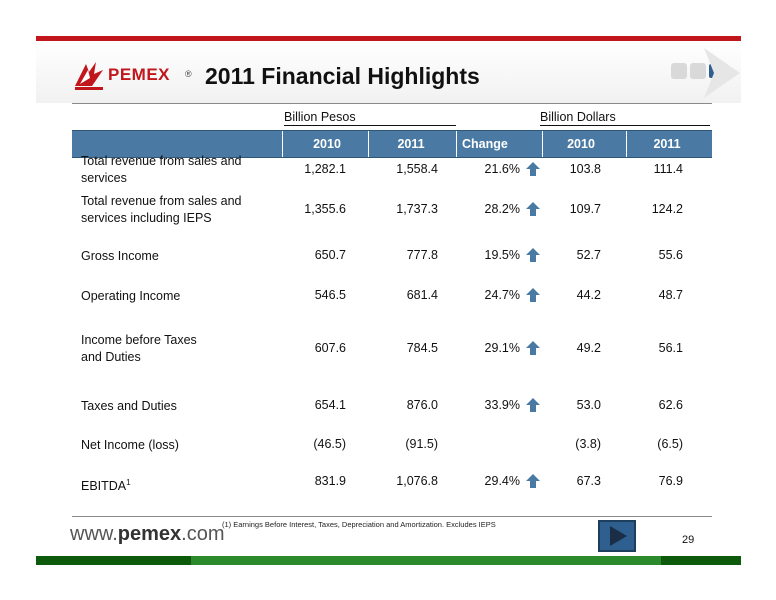 The image size is (776, 600). What do you see at coordinates (342, 76) in the screenshot?
I see `page-title: 2011 Financial Highlights` at bounding box center [342, 76].